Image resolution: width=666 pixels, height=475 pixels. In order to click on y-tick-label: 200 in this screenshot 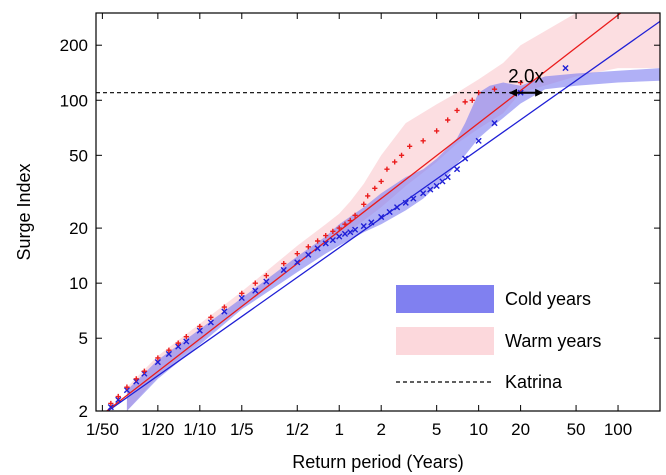, I will do `click(74, 45)`.